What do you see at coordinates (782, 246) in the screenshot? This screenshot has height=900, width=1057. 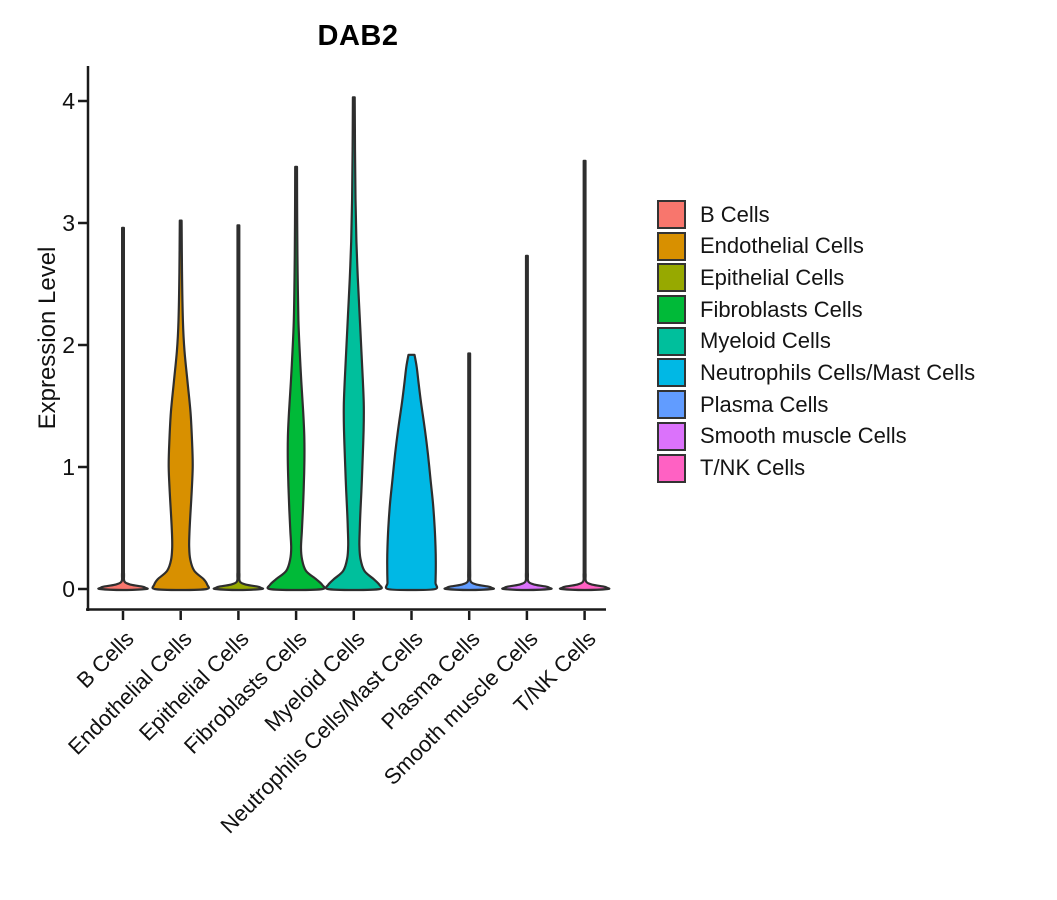 I see `legend-label: Endothelial Cells` at bounding box center [782, 246].